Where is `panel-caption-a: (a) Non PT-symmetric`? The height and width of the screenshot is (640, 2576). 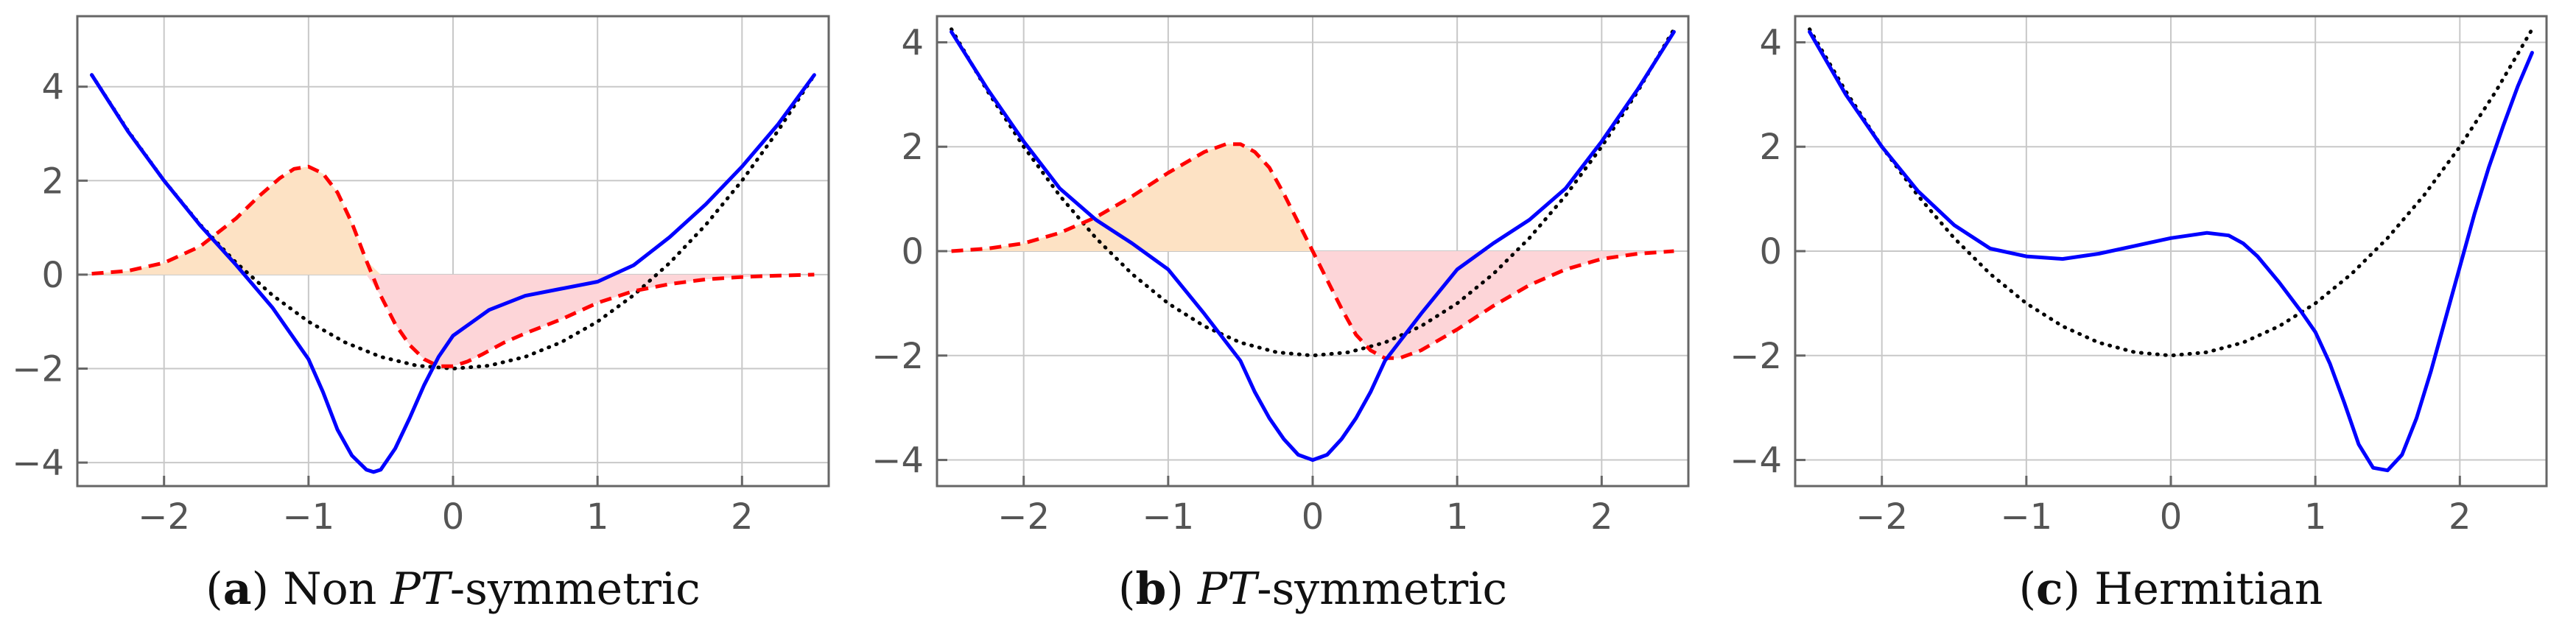 panel-caption-a: (a) Non PT-symmetric is located at coordinates (453, 589).